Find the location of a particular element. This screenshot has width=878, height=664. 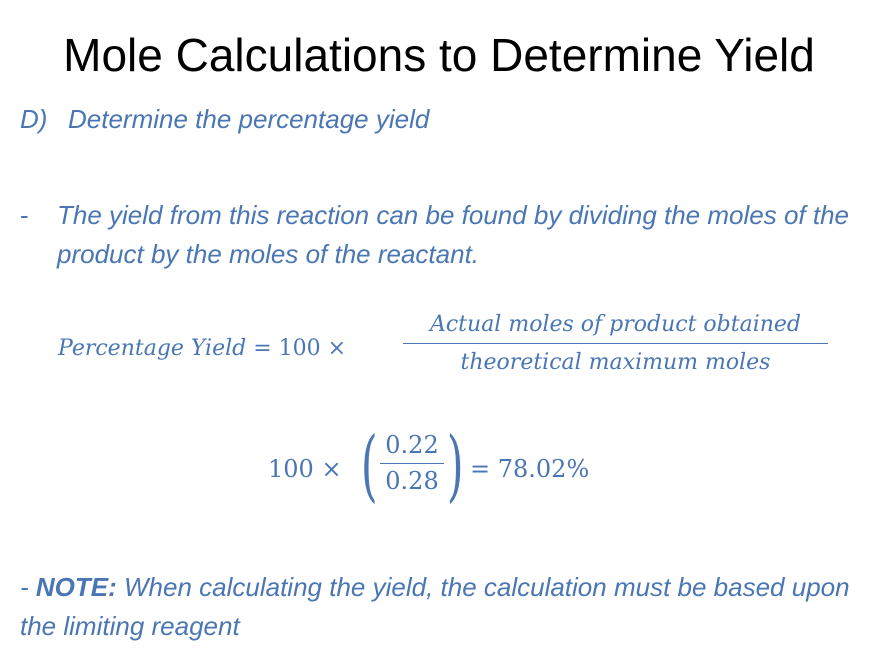

formula-lhs: Percentage Yield = 100 × is located at coordinates (202, 348).